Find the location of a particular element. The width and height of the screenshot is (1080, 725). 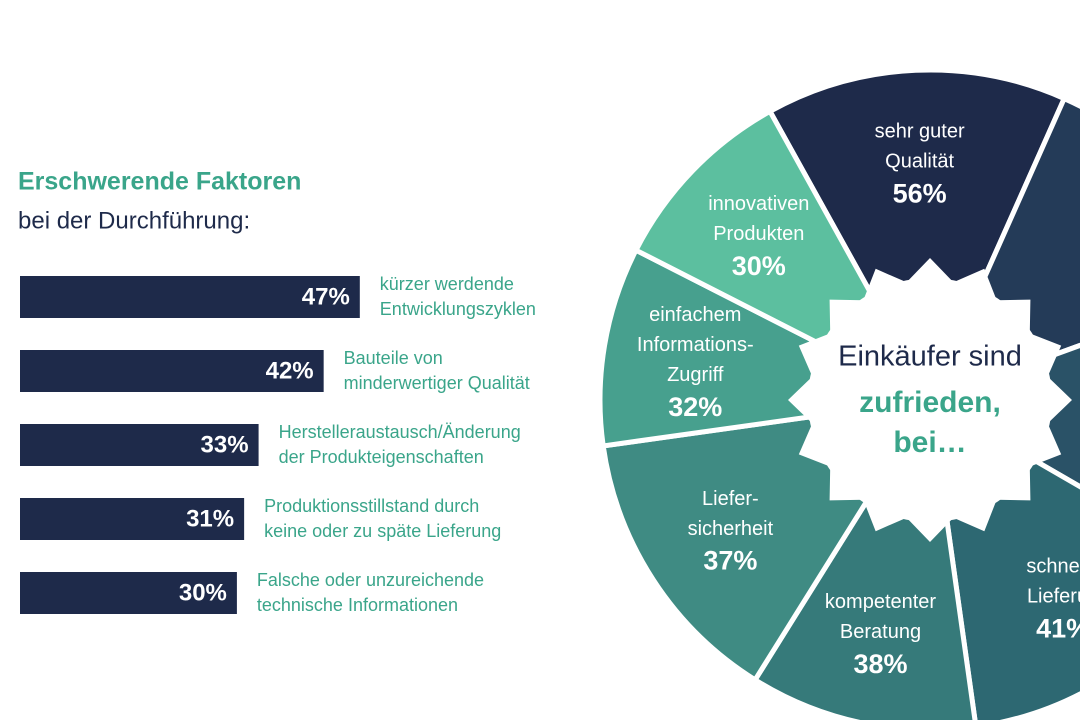

category-label: Produktionsstillstand durch is located at coordinates (371, 506).